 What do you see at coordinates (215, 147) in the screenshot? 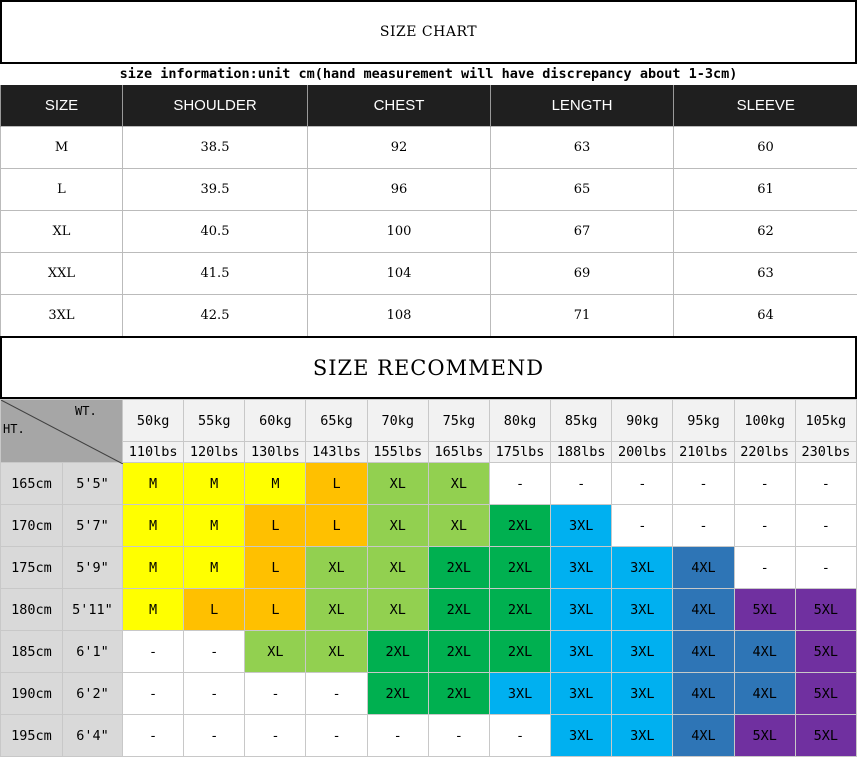
I see `table-cell: 38.5` at bounding box center [215, 147].